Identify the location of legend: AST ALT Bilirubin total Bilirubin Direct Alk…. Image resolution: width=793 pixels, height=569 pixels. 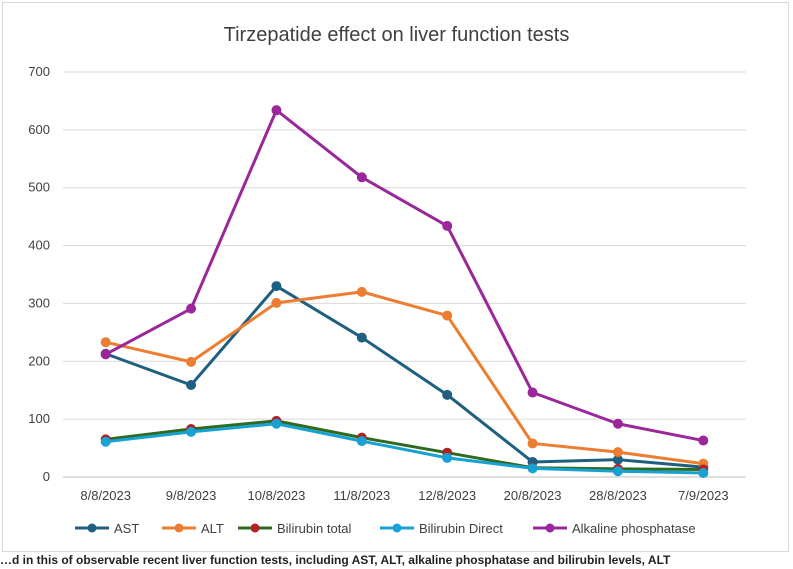
(385, 528).